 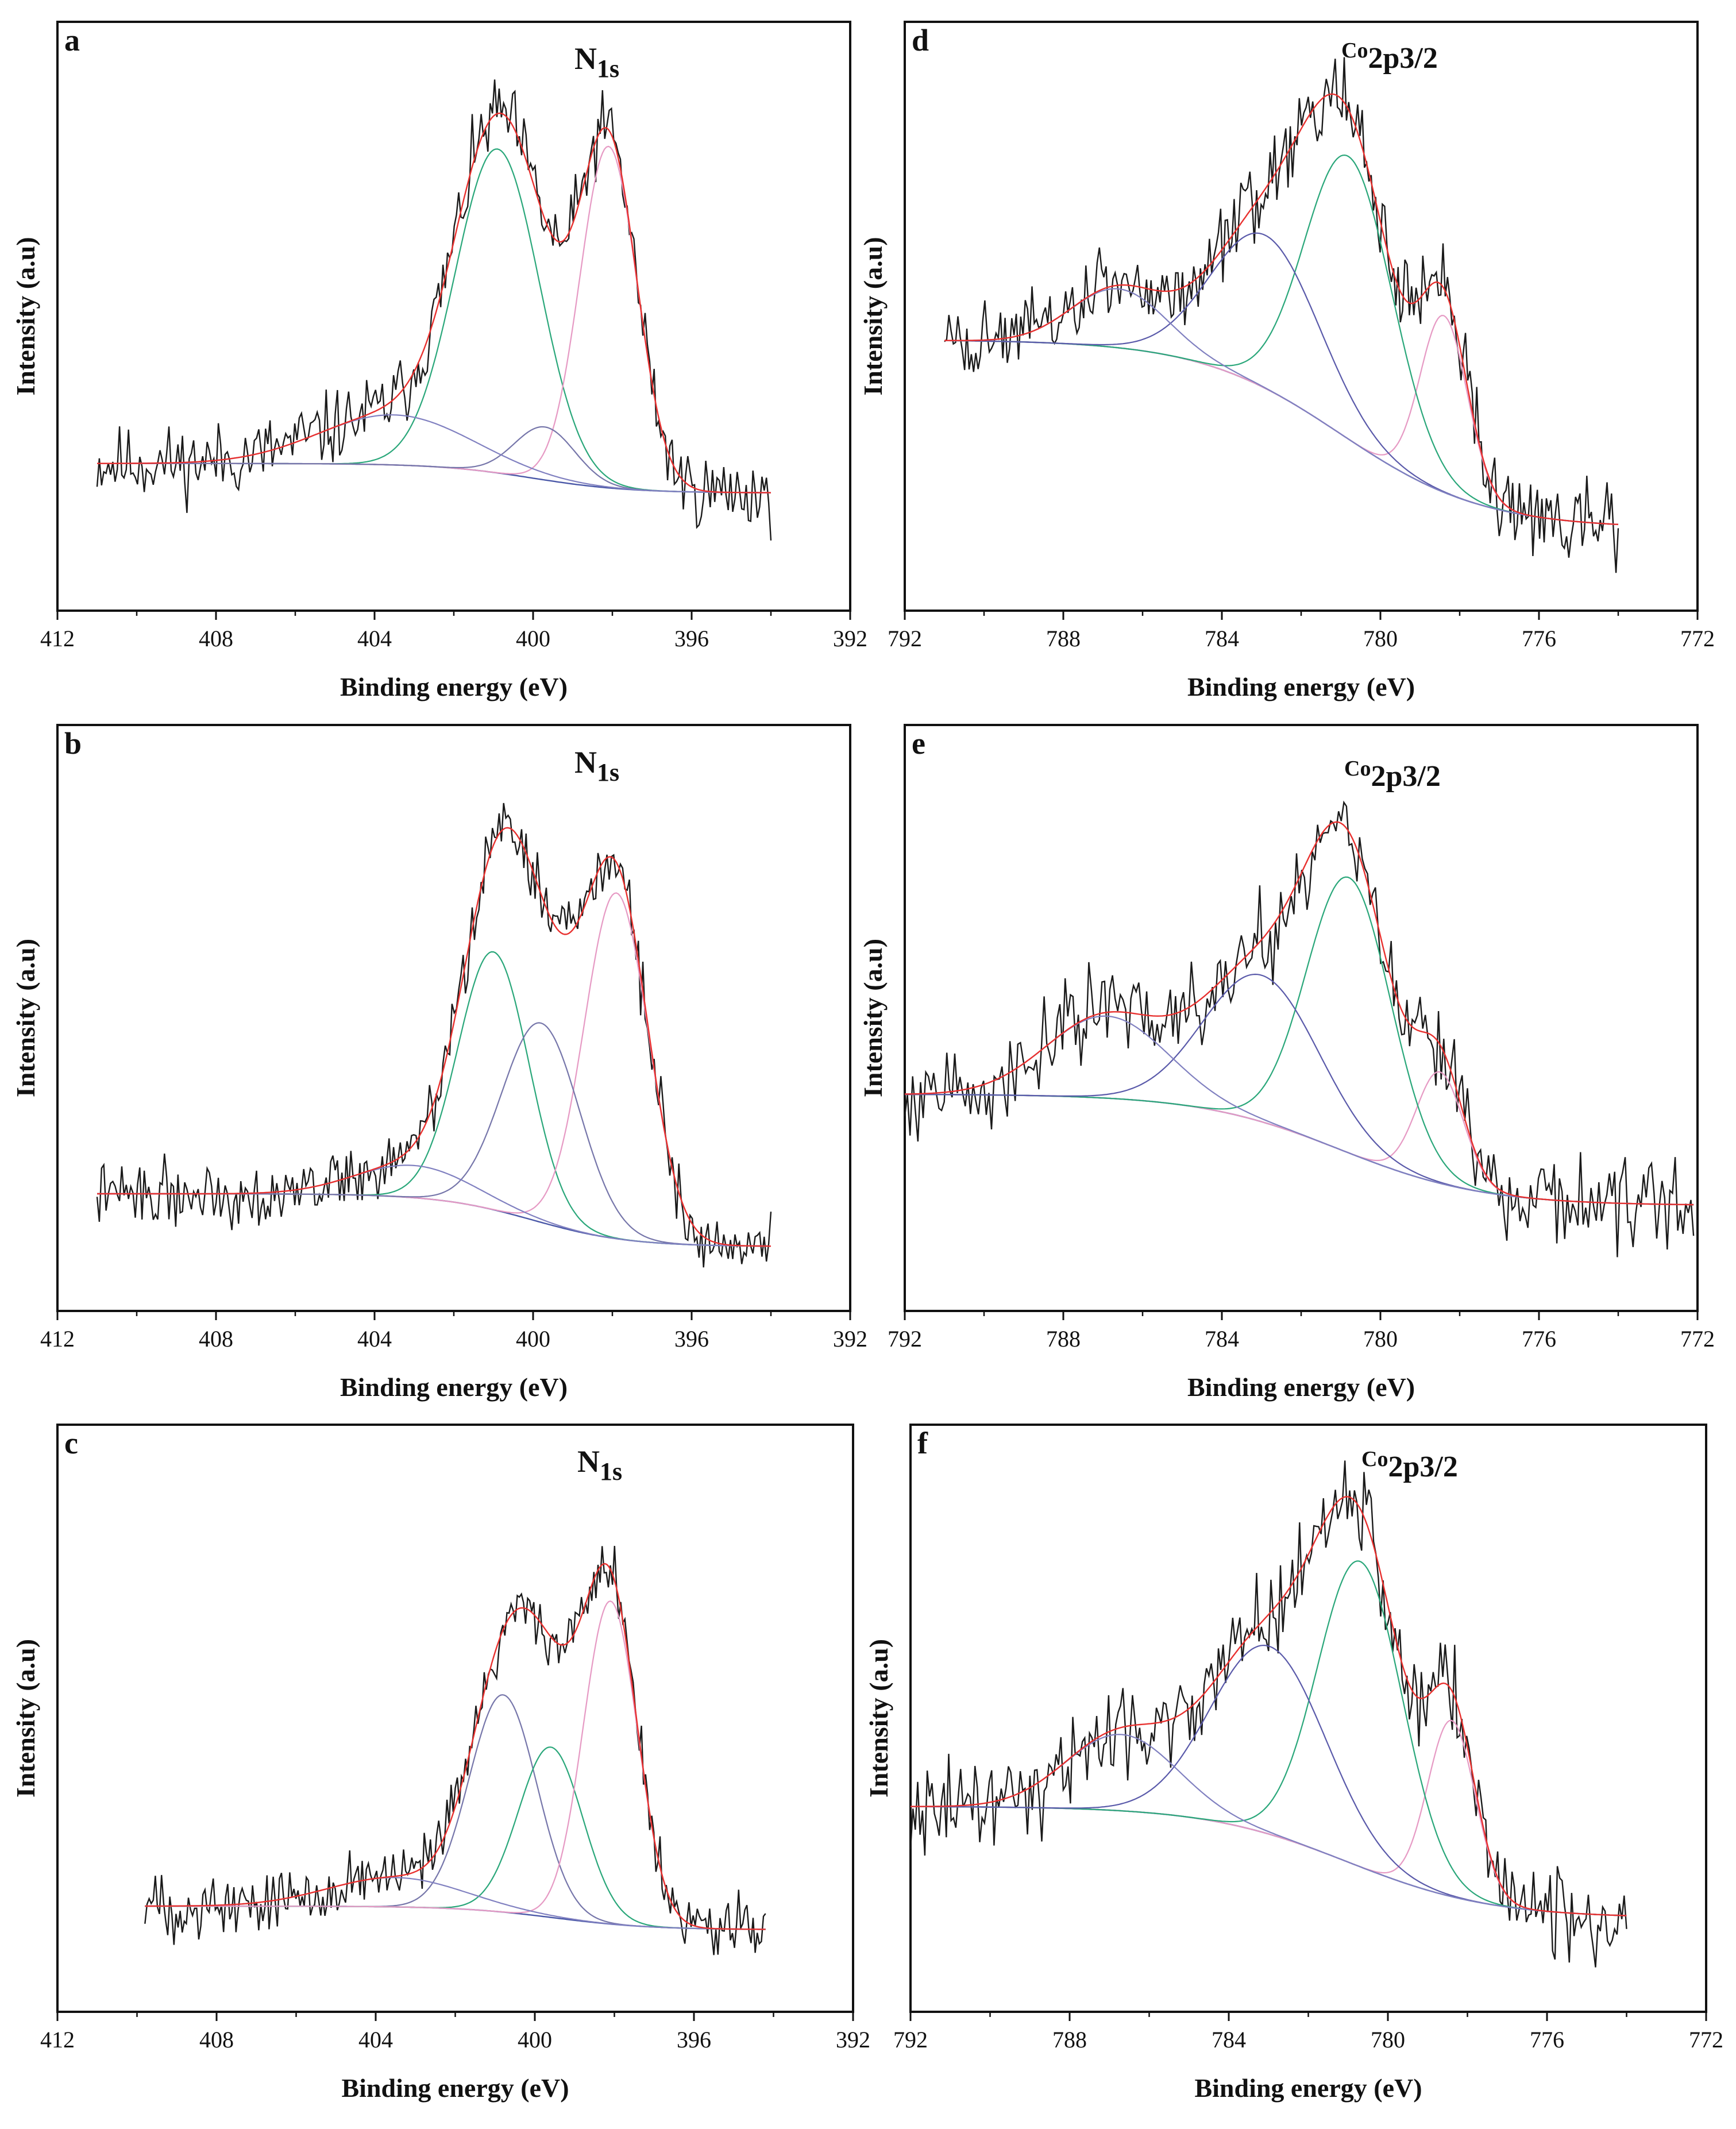 What do you see at coordinates (71, 1443) in the screenshot?
I see `panel-label: c` at bounding box center [71, 1443].